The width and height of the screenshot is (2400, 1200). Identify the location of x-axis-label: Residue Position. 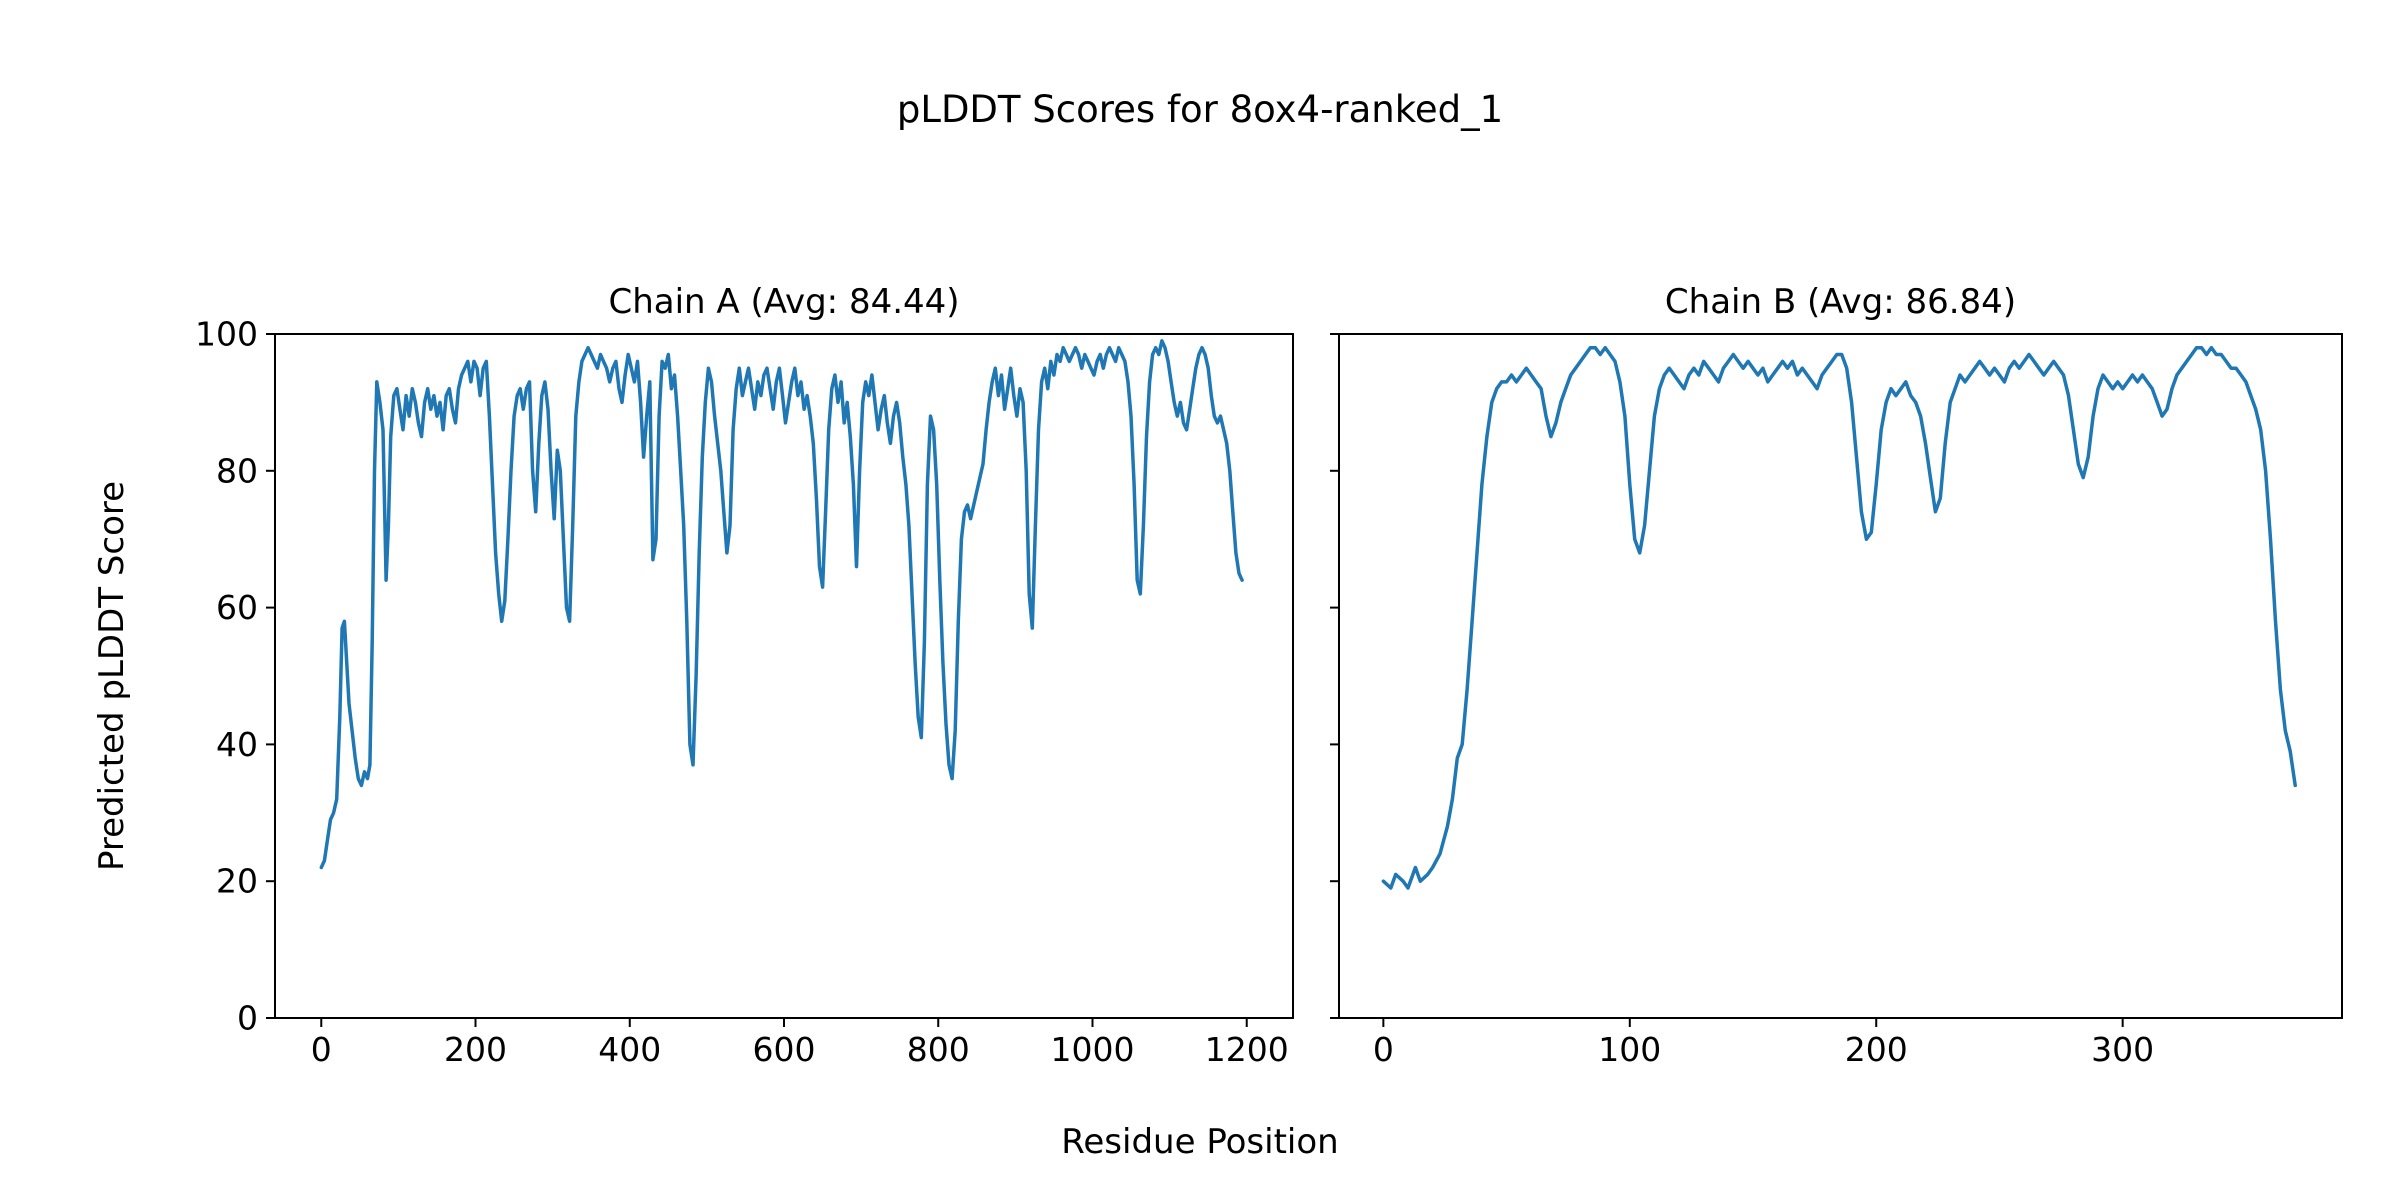
(1200, 1142).